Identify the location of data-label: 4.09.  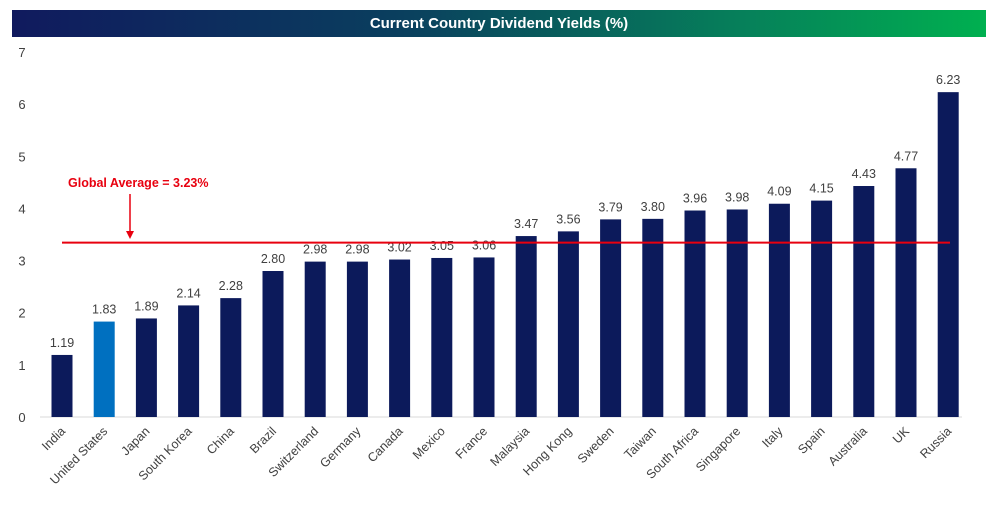
(779, 192).